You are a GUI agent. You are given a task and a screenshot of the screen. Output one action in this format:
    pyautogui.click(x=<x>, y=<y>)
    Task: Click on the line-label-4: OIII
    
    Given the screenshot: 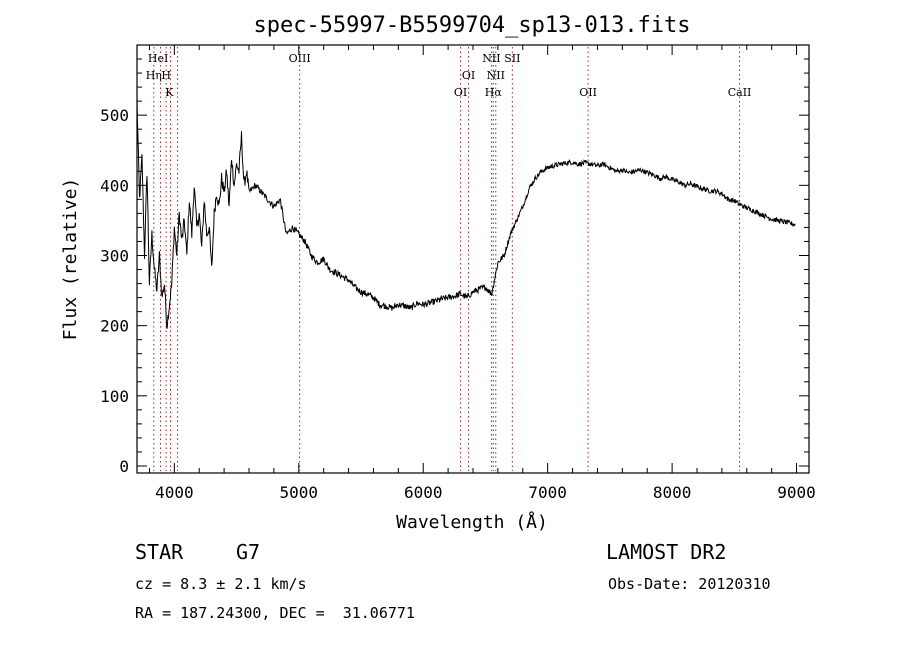 What is the action you would take?
    pyautogui.click(x=300, y=58)
    